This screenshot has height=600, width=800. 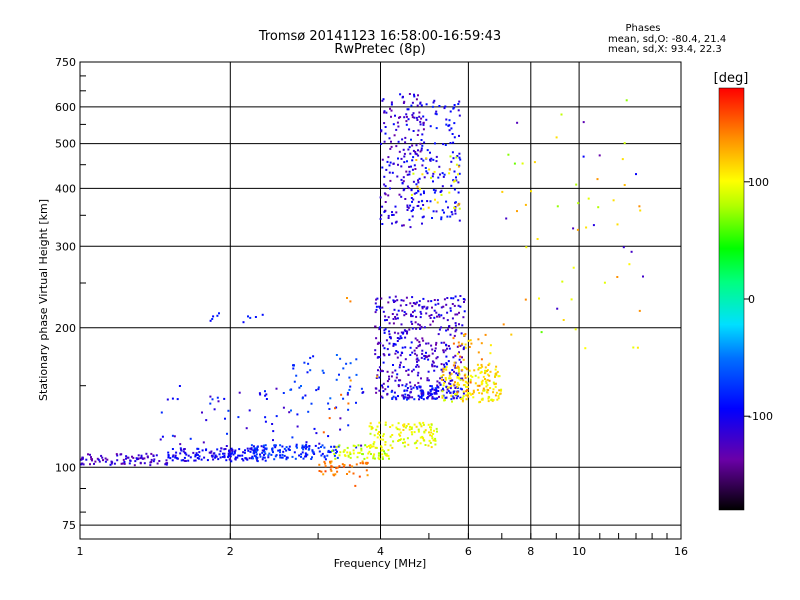 I want to click on y-tick-label: 600, so click(x=65, y=107).